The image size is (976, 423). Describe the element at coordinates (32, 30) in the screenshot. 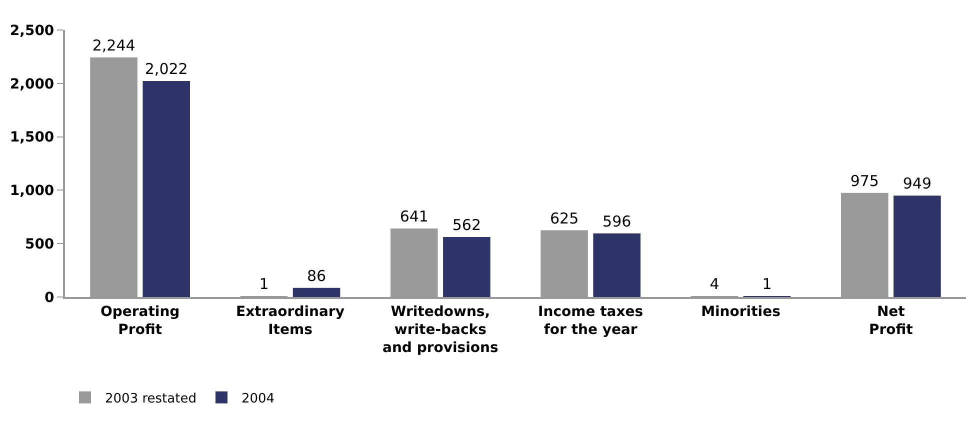

I see `y-tick-label: 2,500` at that location.